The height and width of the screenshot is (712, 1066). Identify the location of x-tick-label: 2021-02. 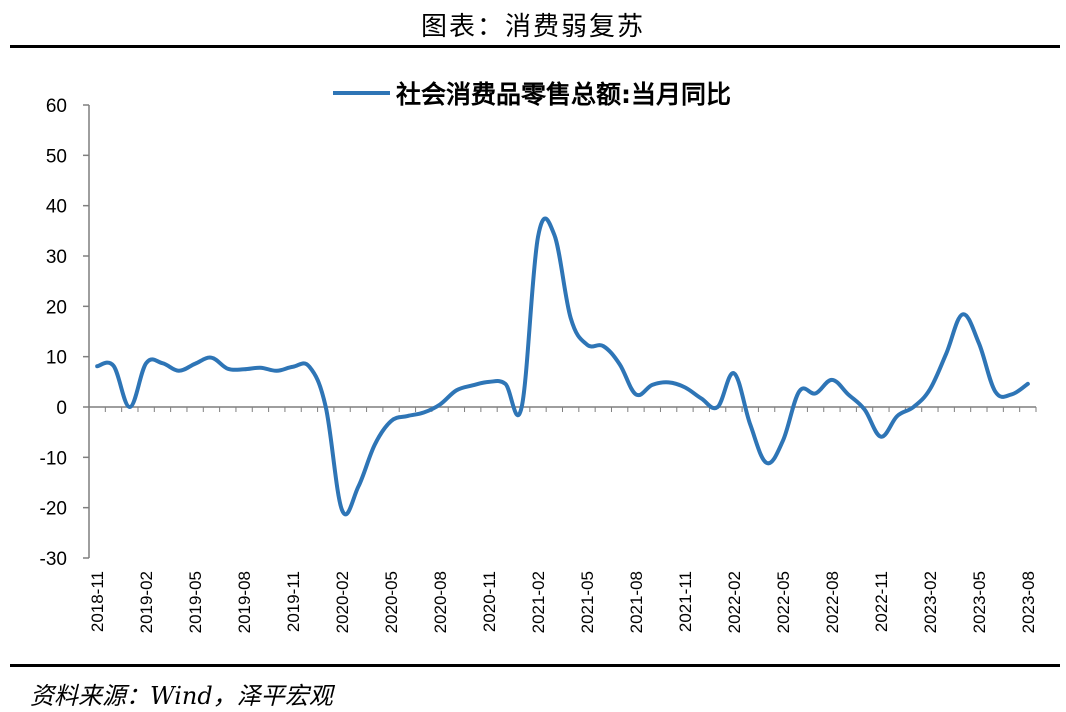
(538, 602).